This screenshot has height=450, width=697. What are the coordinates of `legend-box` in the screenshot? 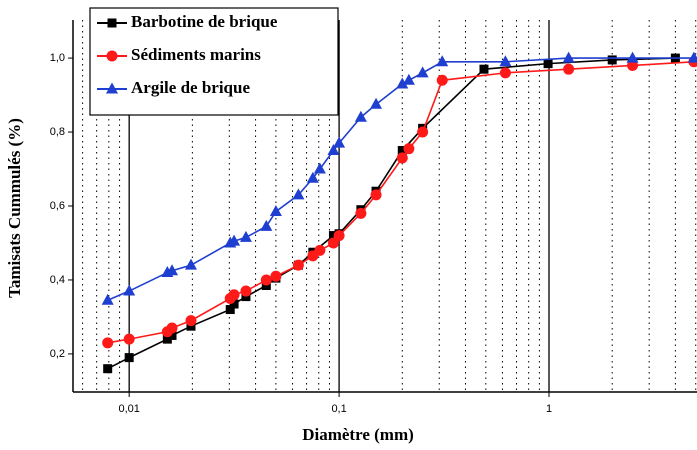 It's located at (214, 61).